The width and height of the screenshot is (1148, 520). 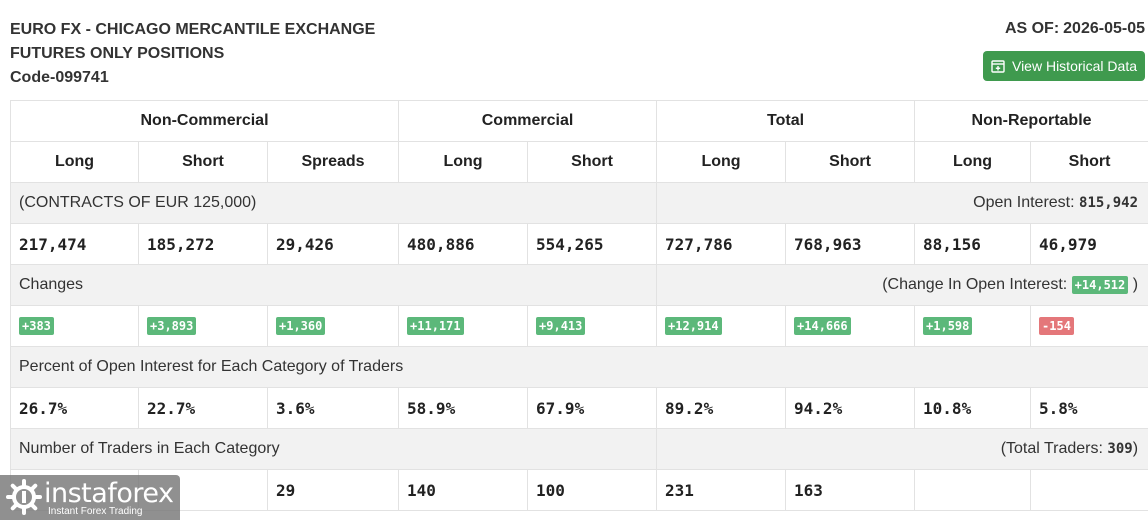 I want to click on report-code: Code-099741, so click(x=59, y=77).